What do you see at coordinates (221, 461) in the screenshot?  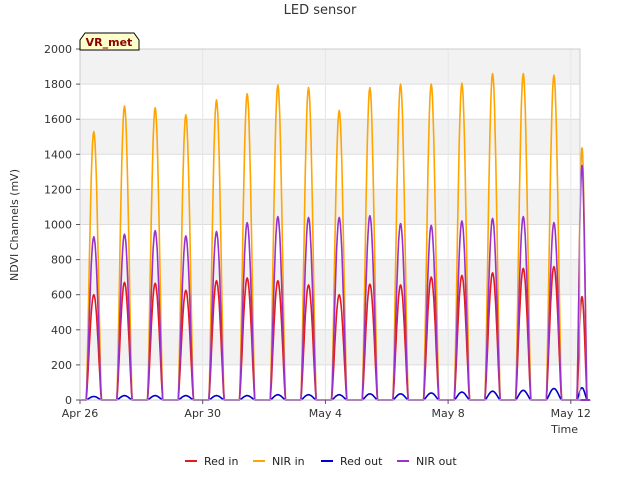 I see `legend-label: Red in` at bounding box center [221, 461].